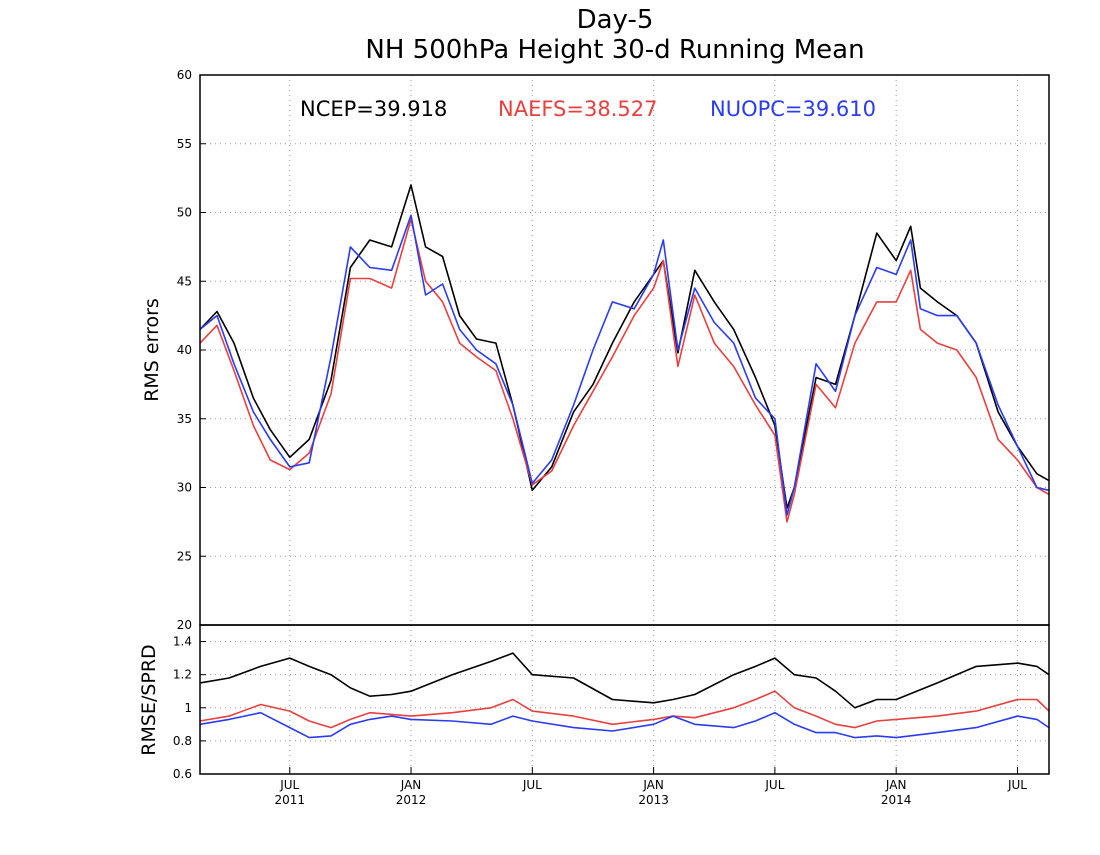  What do you see at coordinates (149, 699) in the screenshot?
I see `bottom-y-axis-label: RMSE/SPRD` at bounding box center [149, 699].